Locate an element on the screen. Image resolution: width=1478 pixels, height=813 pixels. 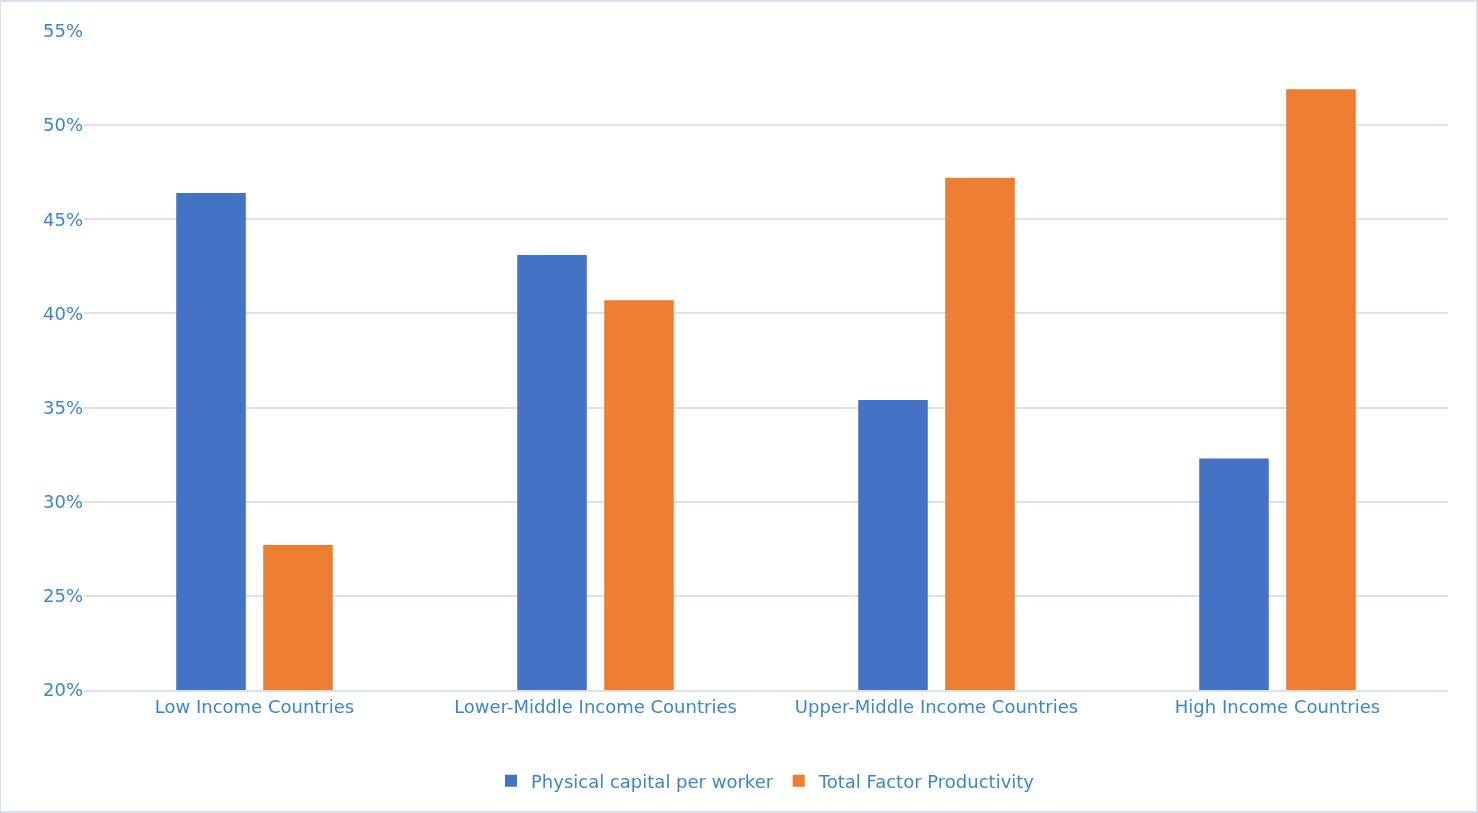
legend-label: Total Factor Productivity is located at coordinates (926, 781).